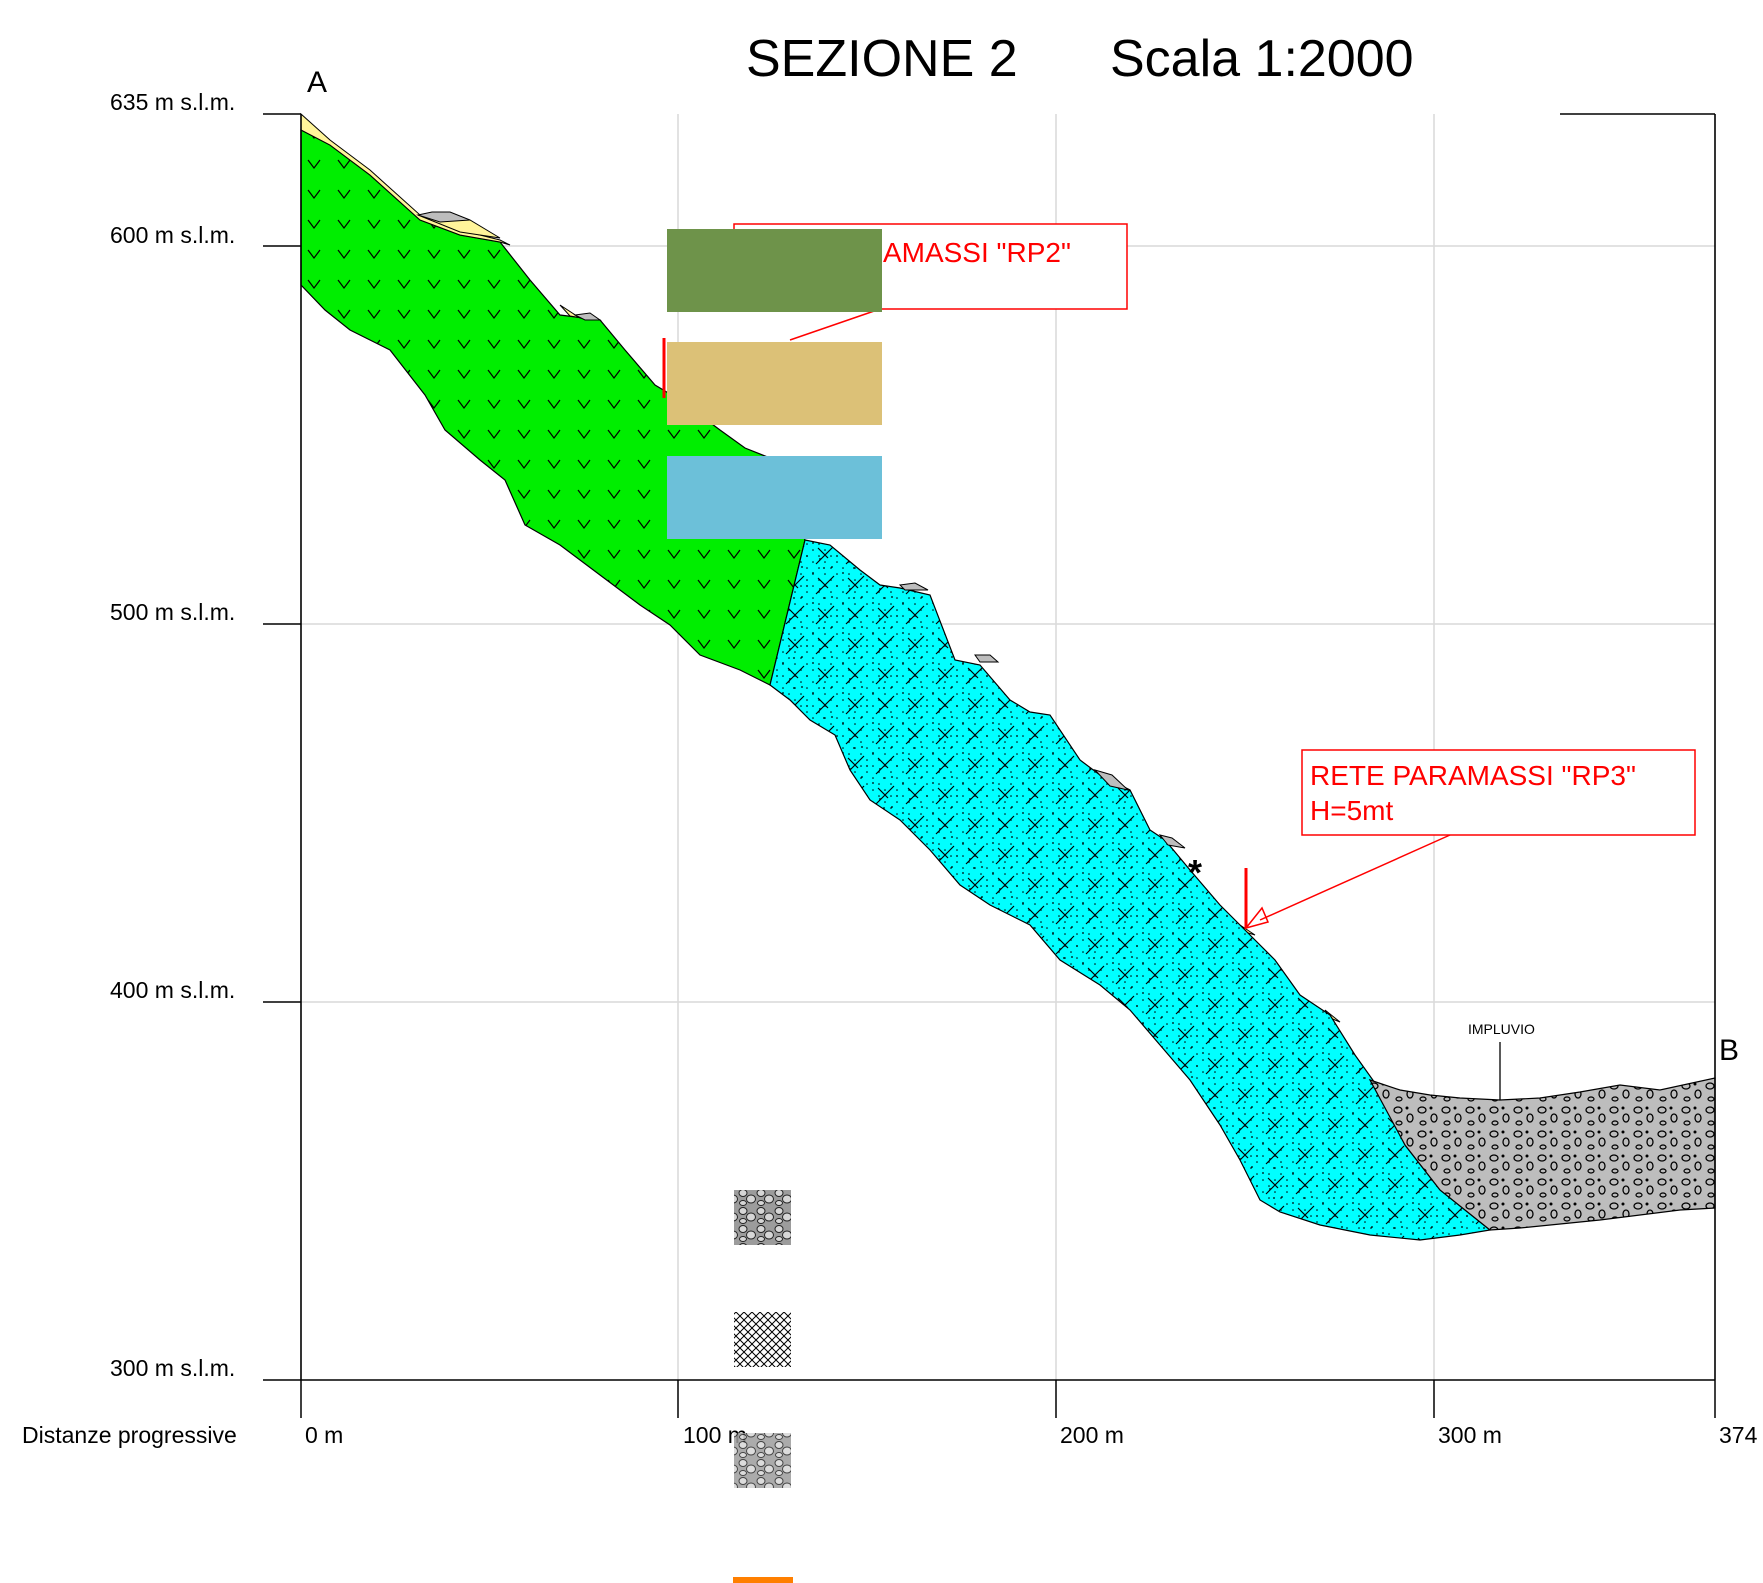 The width and height of the screenshot is (1763, 1583). Describe the element at coordinates (1092, 1435) in the screenshot. I see `distance-label: 200 m` at that location.